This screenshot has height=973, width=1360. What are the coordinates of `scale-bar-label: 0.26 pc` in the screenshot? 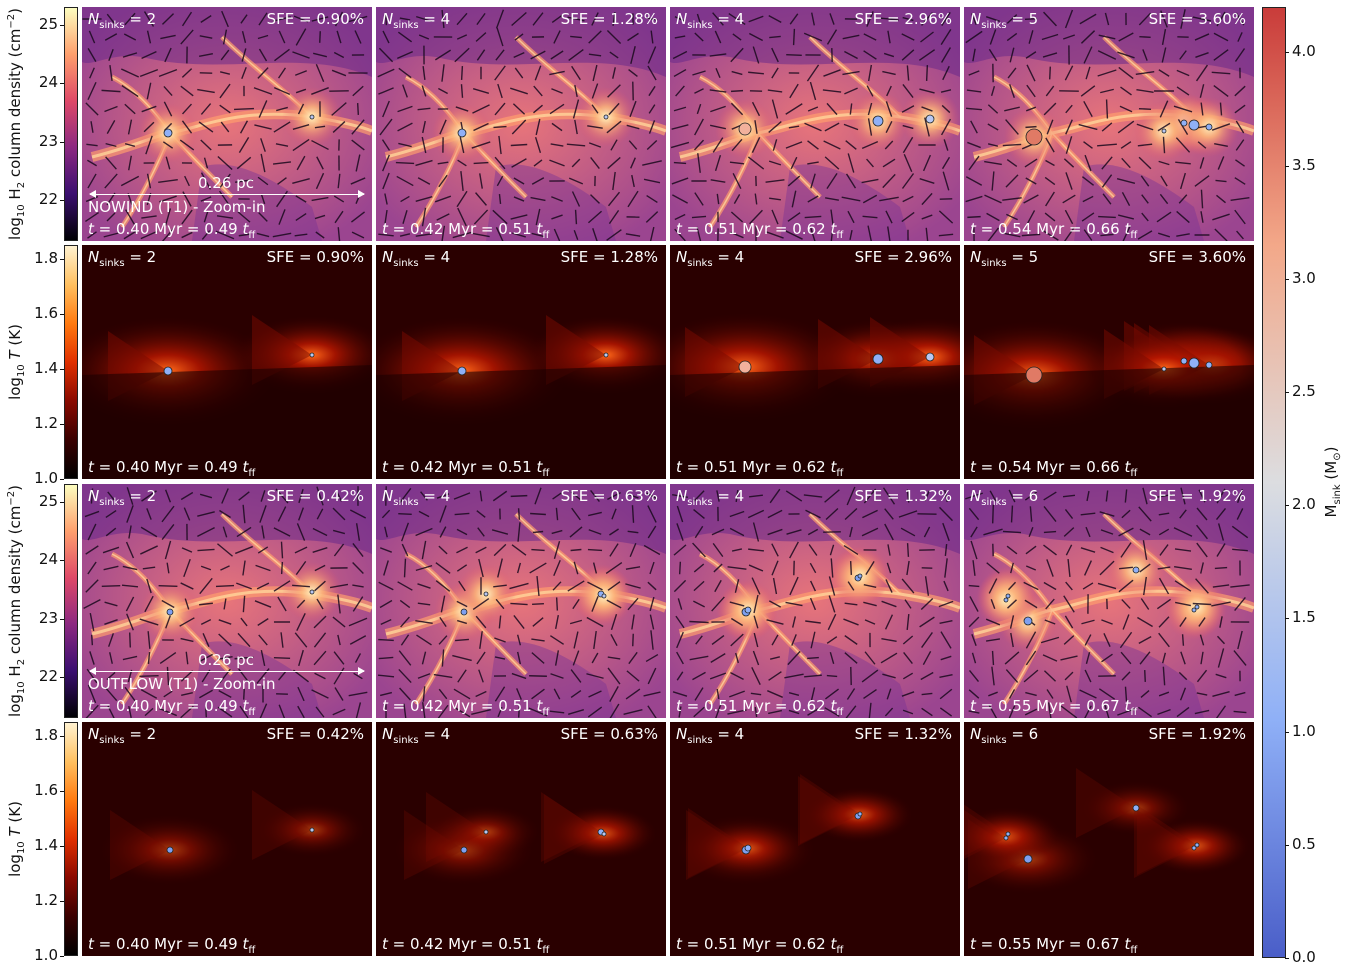 It's located at (226, 183).